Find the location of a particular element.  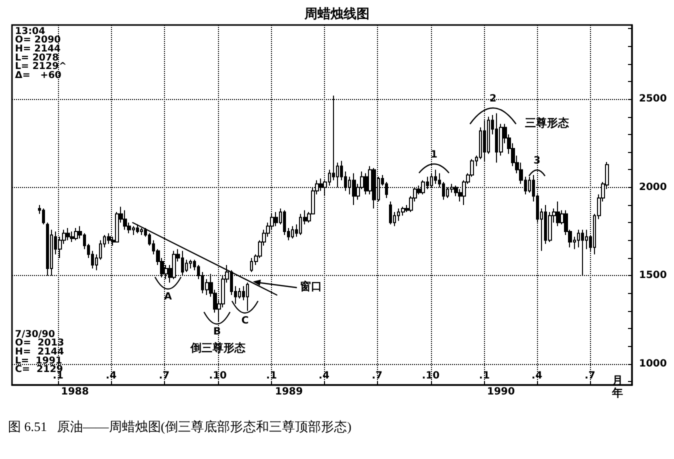

text: 1990 is located at coordinates (501, 392).